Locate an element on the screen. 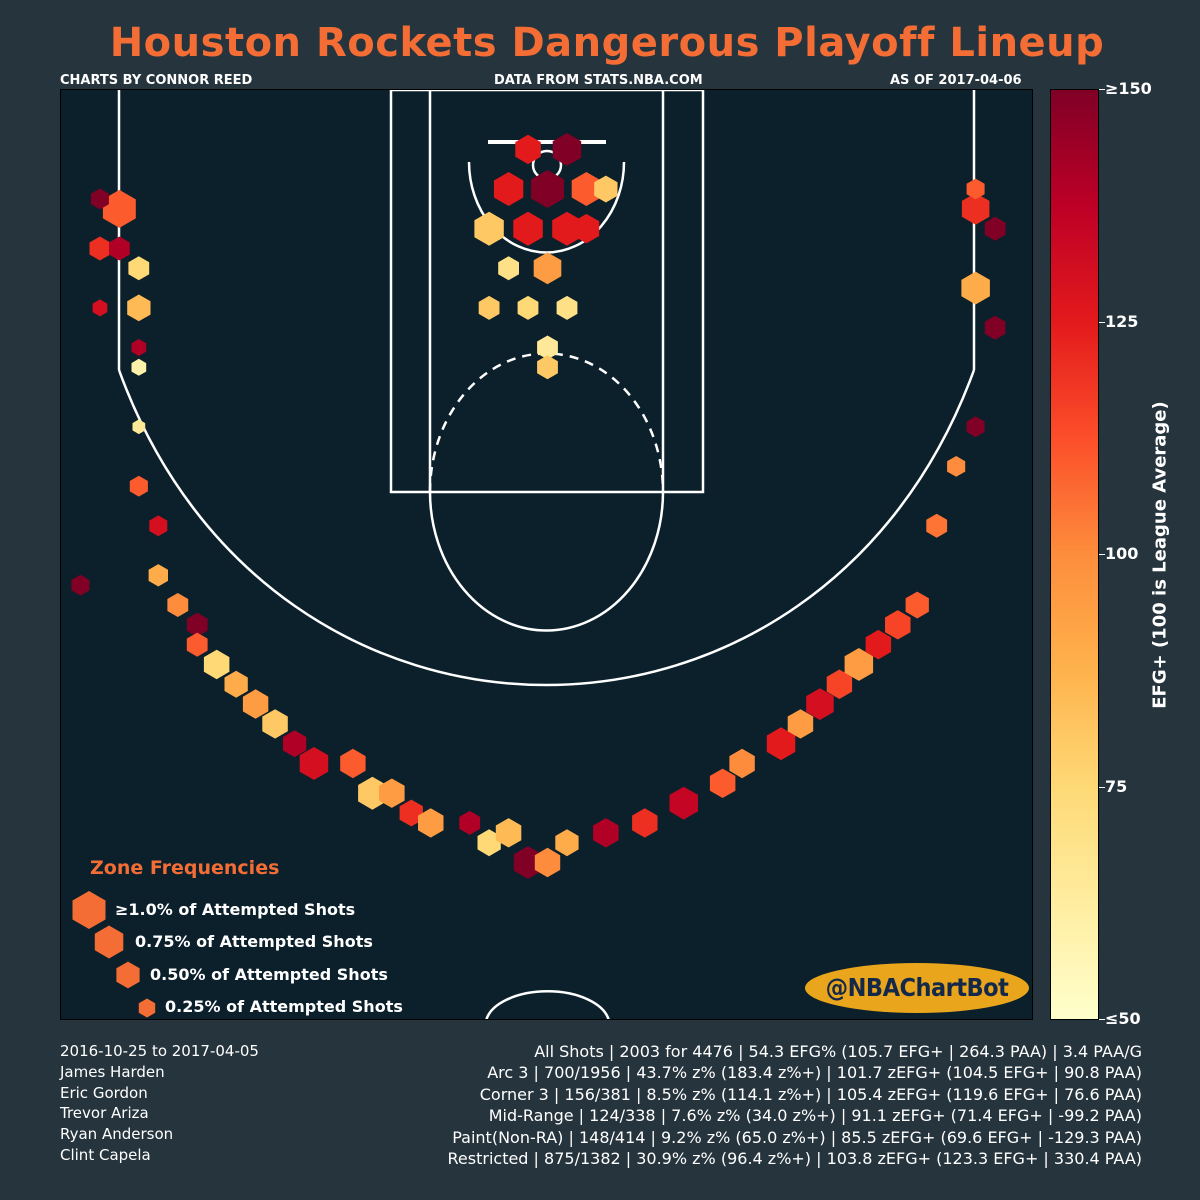  as-of-date: AS OF 2017-04-06 is located at coordinates (956, 80).